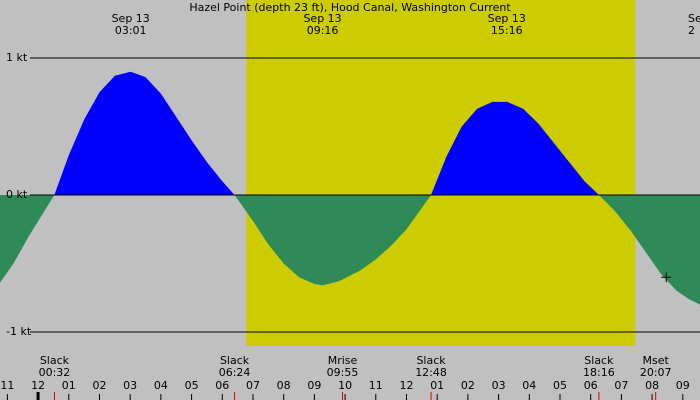 The height and width of the screenshot is (400, 700). Describe the element at coordinates (599, 372) in the screenshot. I see `event-time: 18:16` at that location.